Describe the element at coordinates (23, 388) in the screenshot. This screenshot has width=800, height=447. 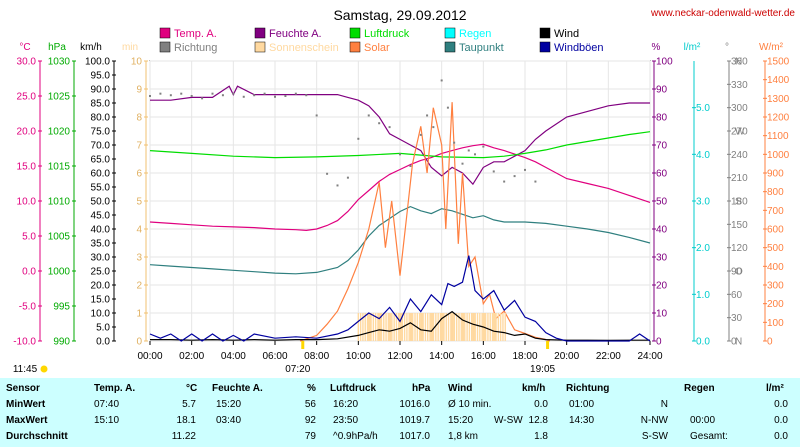
I see `hdr-sensor: Sensor` at that location.